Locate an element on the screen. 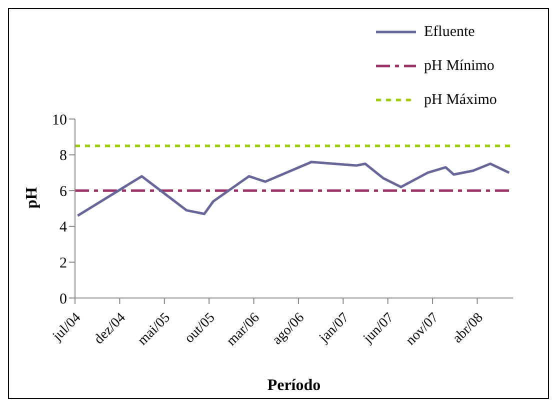  x-axis-title: Período is located at coordinates (294, 385).